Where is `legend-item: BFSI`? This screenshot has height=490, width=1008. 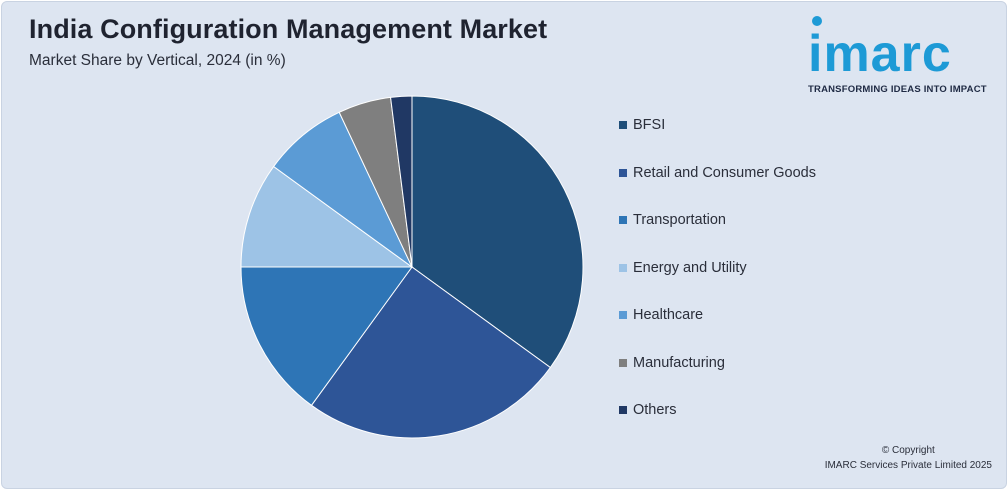
legend-item: BFSI is located at coordinates (642, 125).